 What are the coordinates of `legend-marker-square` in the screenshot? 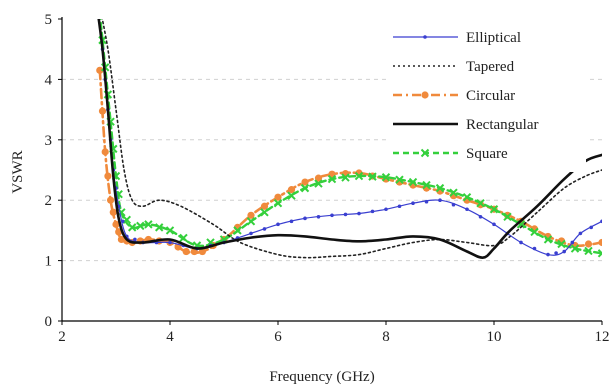 It's located at (425, 153).